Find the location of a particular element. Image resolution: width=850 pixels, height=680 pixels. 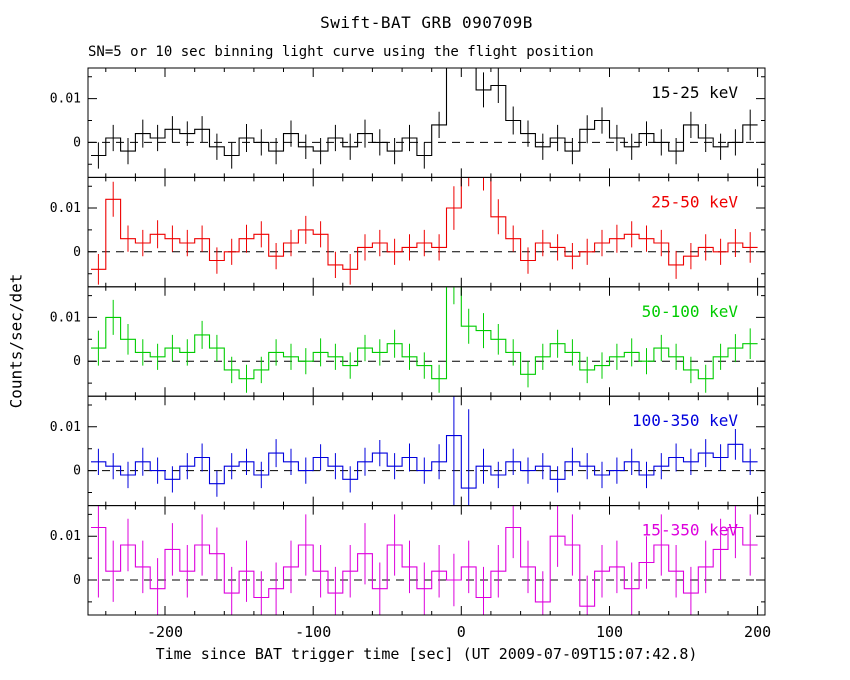

energy-band-label: 25-50 keV is located at coordinates (694, 201).